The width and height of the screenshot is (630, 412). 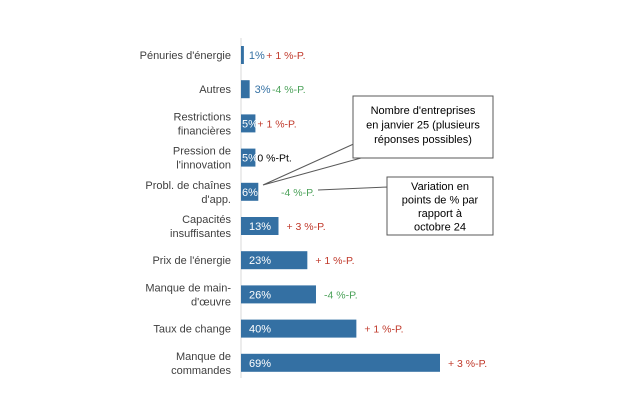 I want to click on annotation-text: rapport à, so click(x=440, y=214).